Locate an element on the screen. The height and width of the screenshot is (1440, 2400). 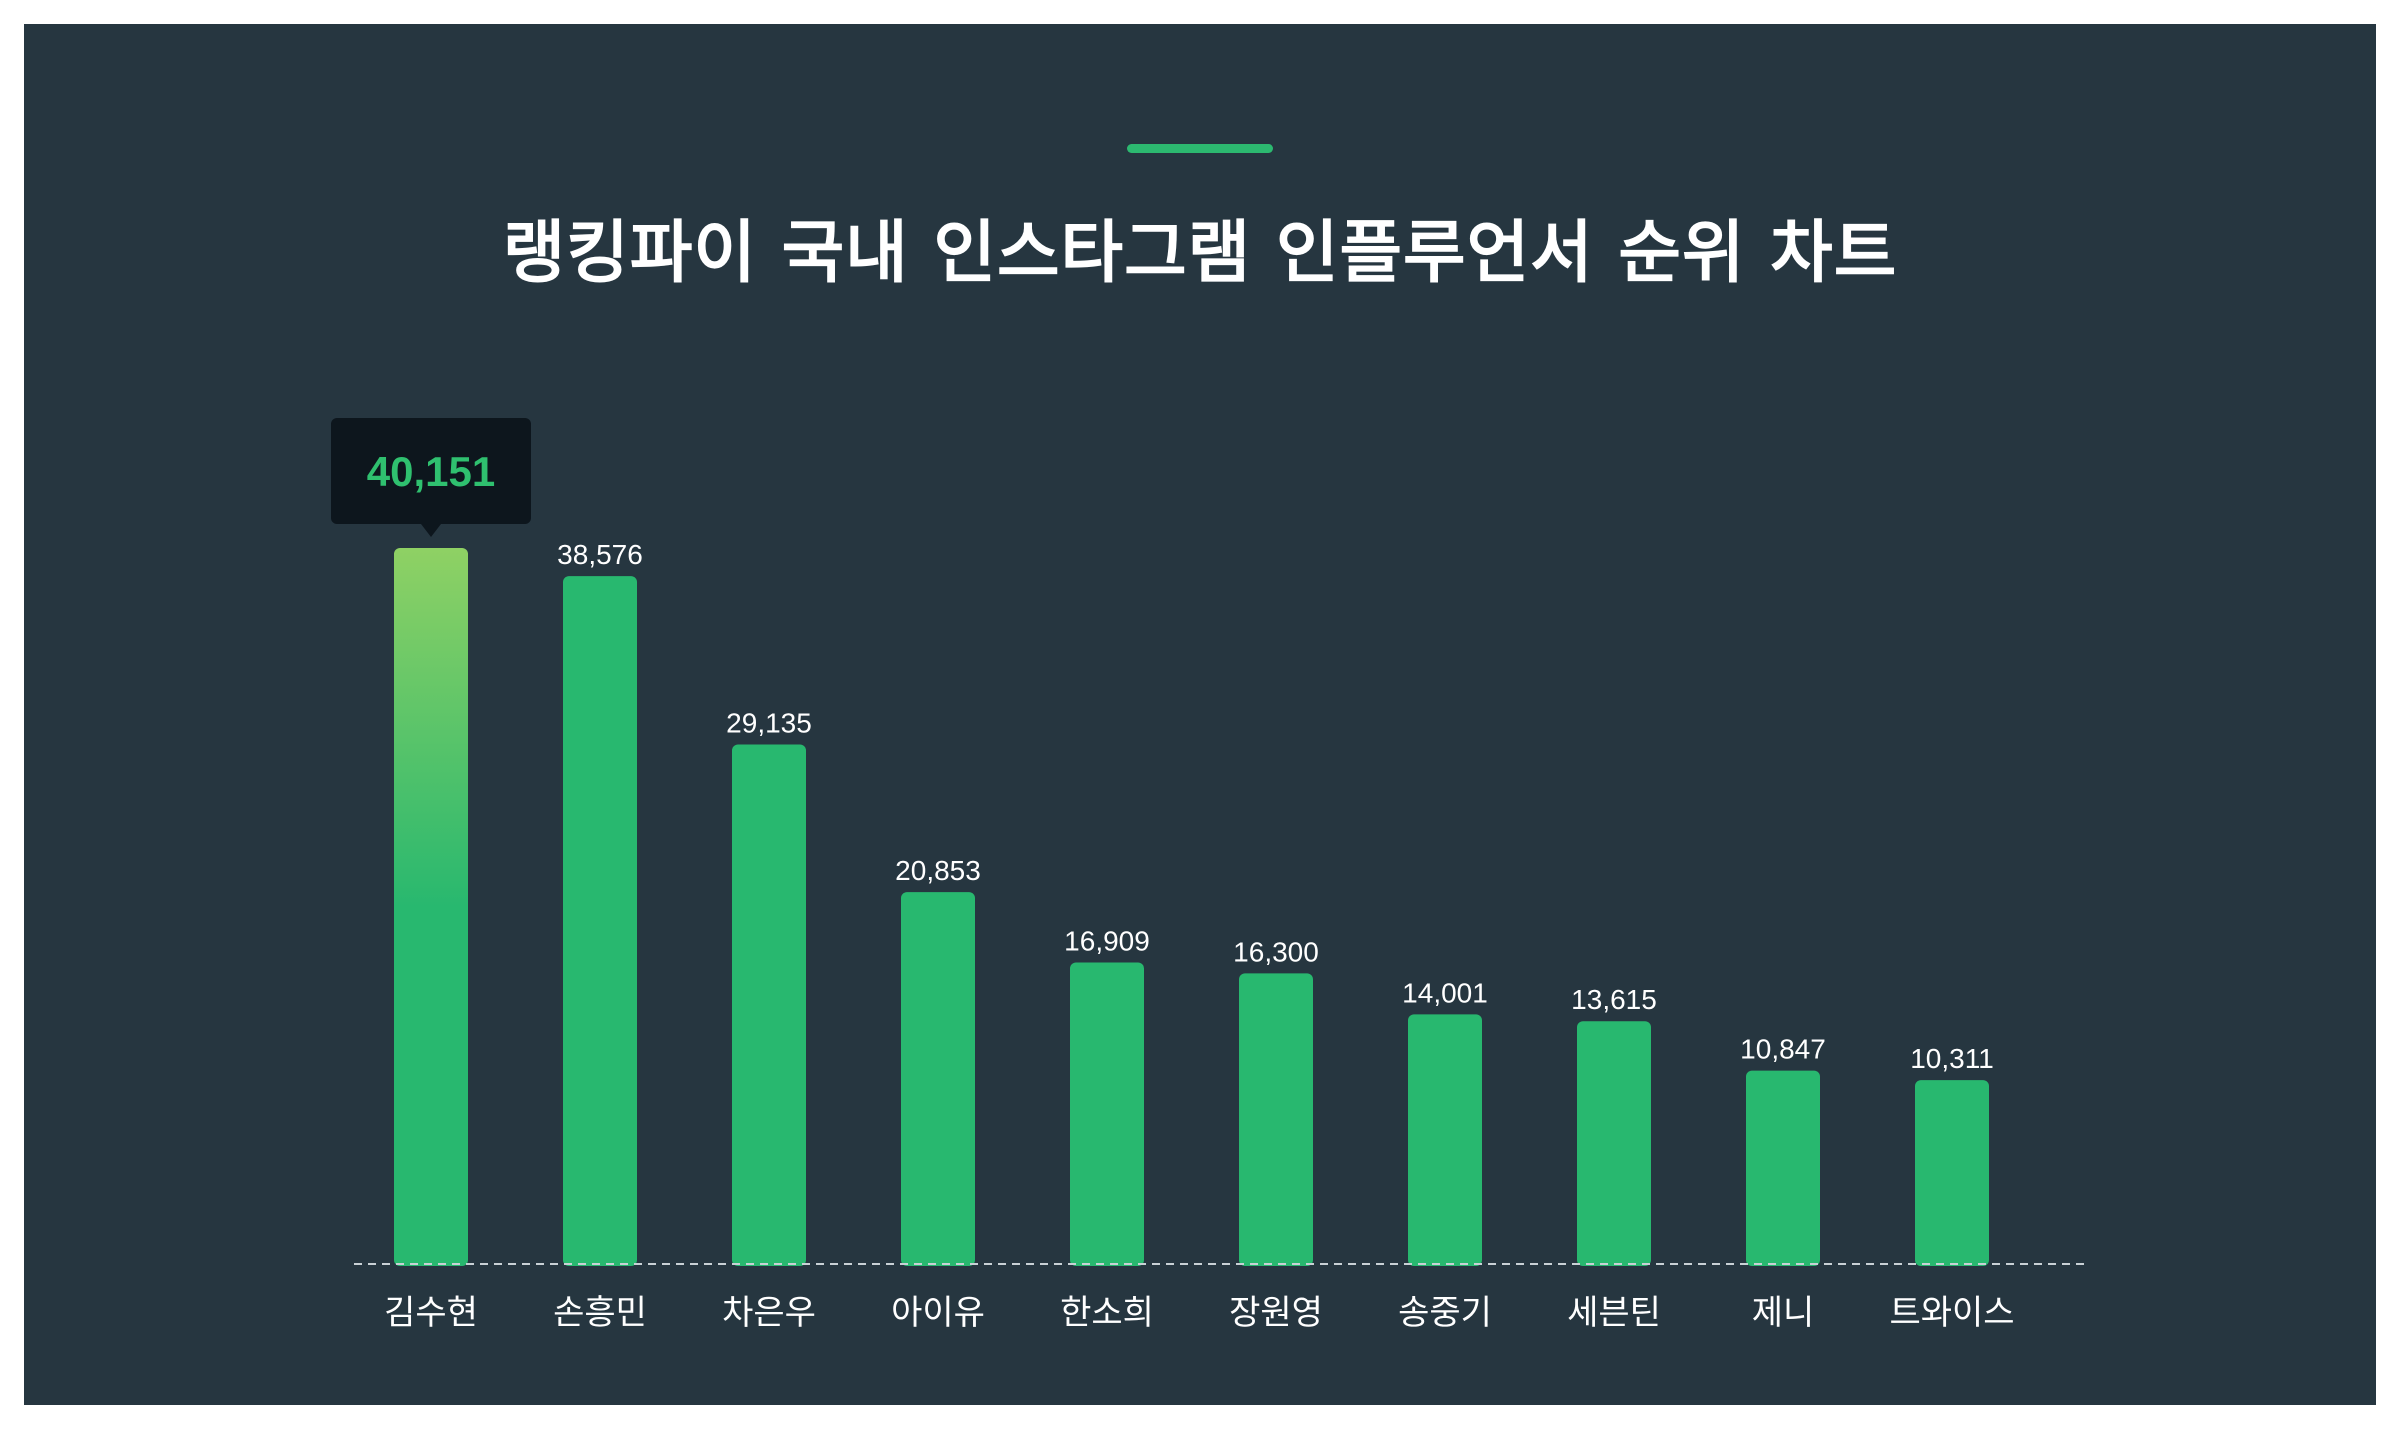
chart-title: 랭킹파이 국내 인스타그램 인플루언서 순위 차트 is located at coordinates (1200, 253).